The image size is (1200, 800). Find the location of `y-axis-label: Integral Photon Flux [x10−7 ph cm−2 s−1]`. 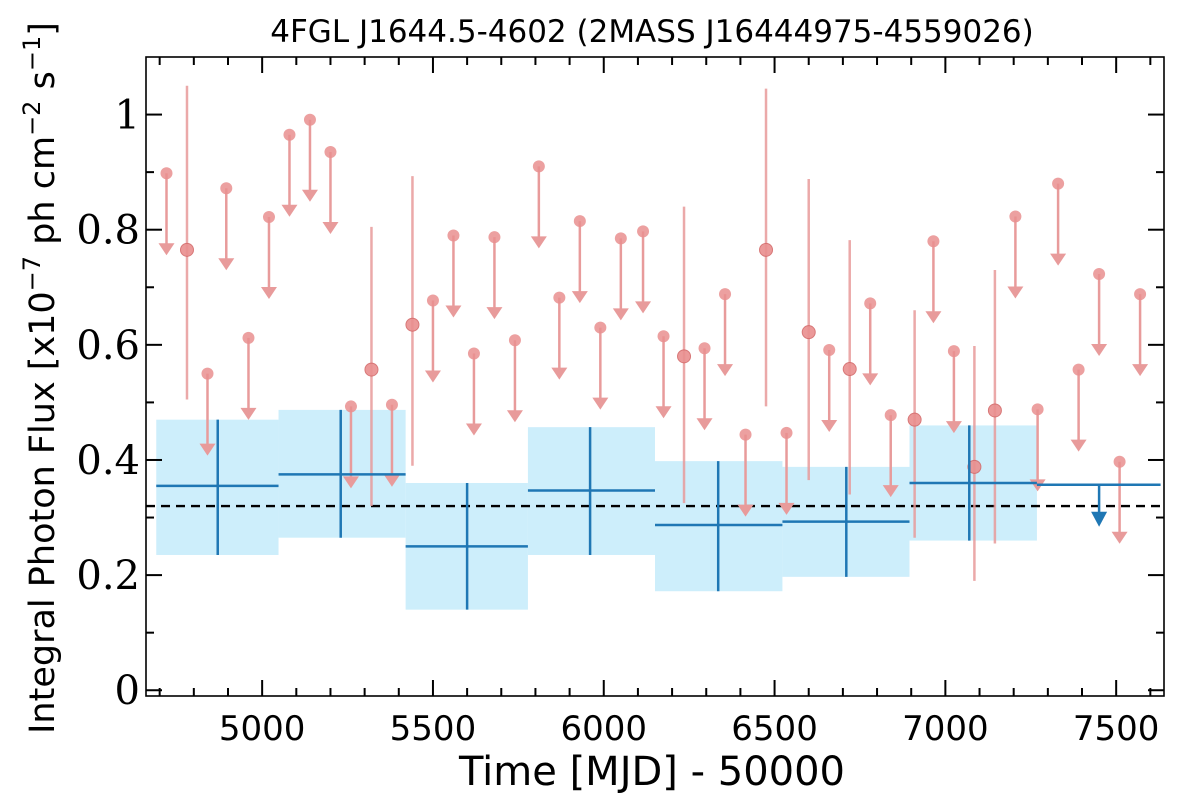

y-axis-label: Integral Photon Flux [x10−7 ph cm−2 s−1] is located at coordinates (40, 378).